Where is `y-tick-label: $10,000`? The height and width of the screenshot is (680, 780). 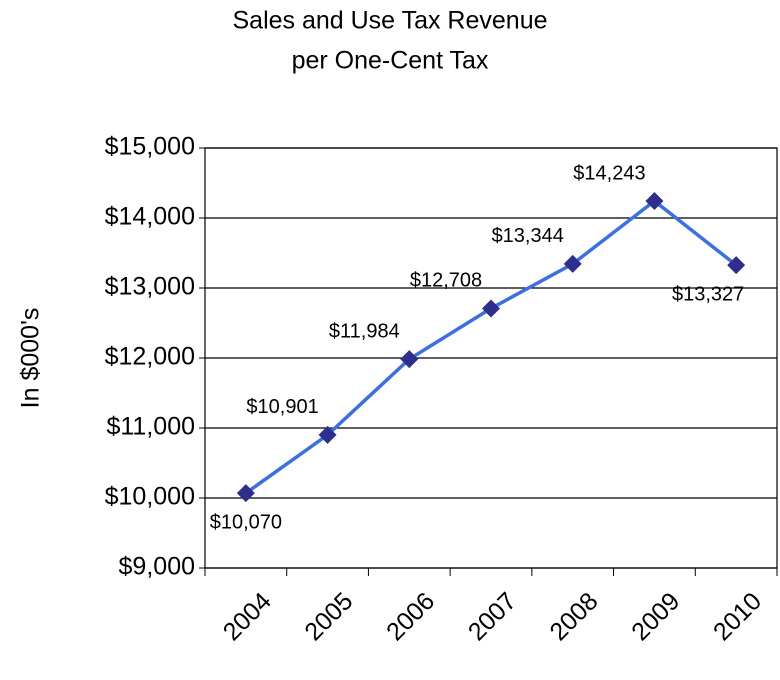 y-tick-label: $10,000 is located at coordinates (150, 497).